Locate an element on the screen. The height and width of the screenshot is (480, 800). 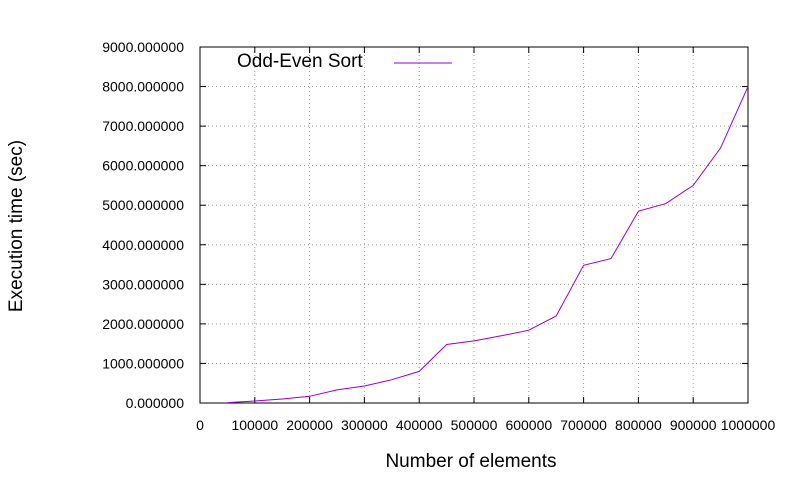
x-axis-label: Number of elements is located at coordinates (470, 461).